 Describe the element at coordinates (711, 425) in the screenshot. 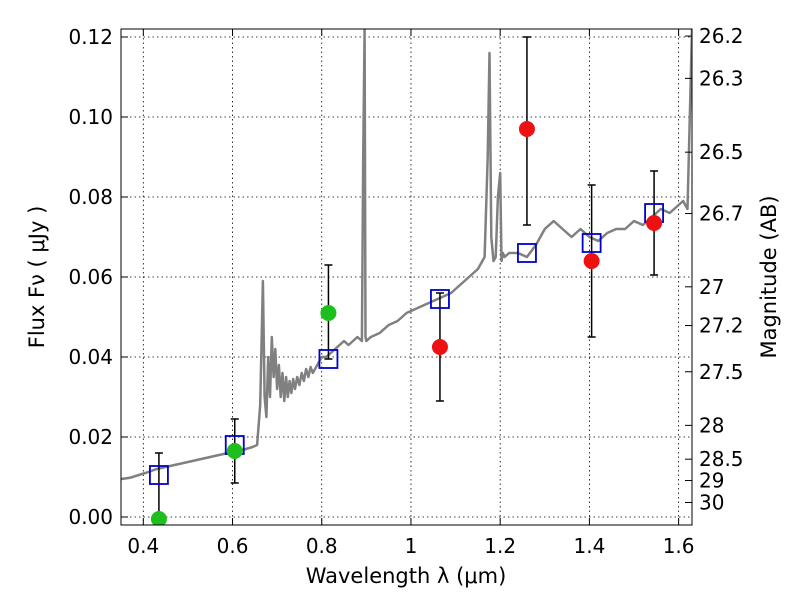

I see `magnitude-tick-label: 28` at that location.